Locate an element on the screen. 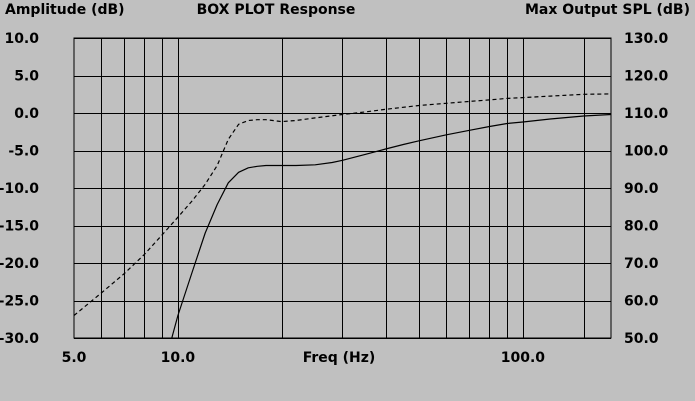 This screenshot has width=695, height=401. left-tick-labels: 10.0 5.0 0.0 -5.0 -10.0 -15.0 -20.0 -25.0 -30.0 is located at coordinates (19, 189).